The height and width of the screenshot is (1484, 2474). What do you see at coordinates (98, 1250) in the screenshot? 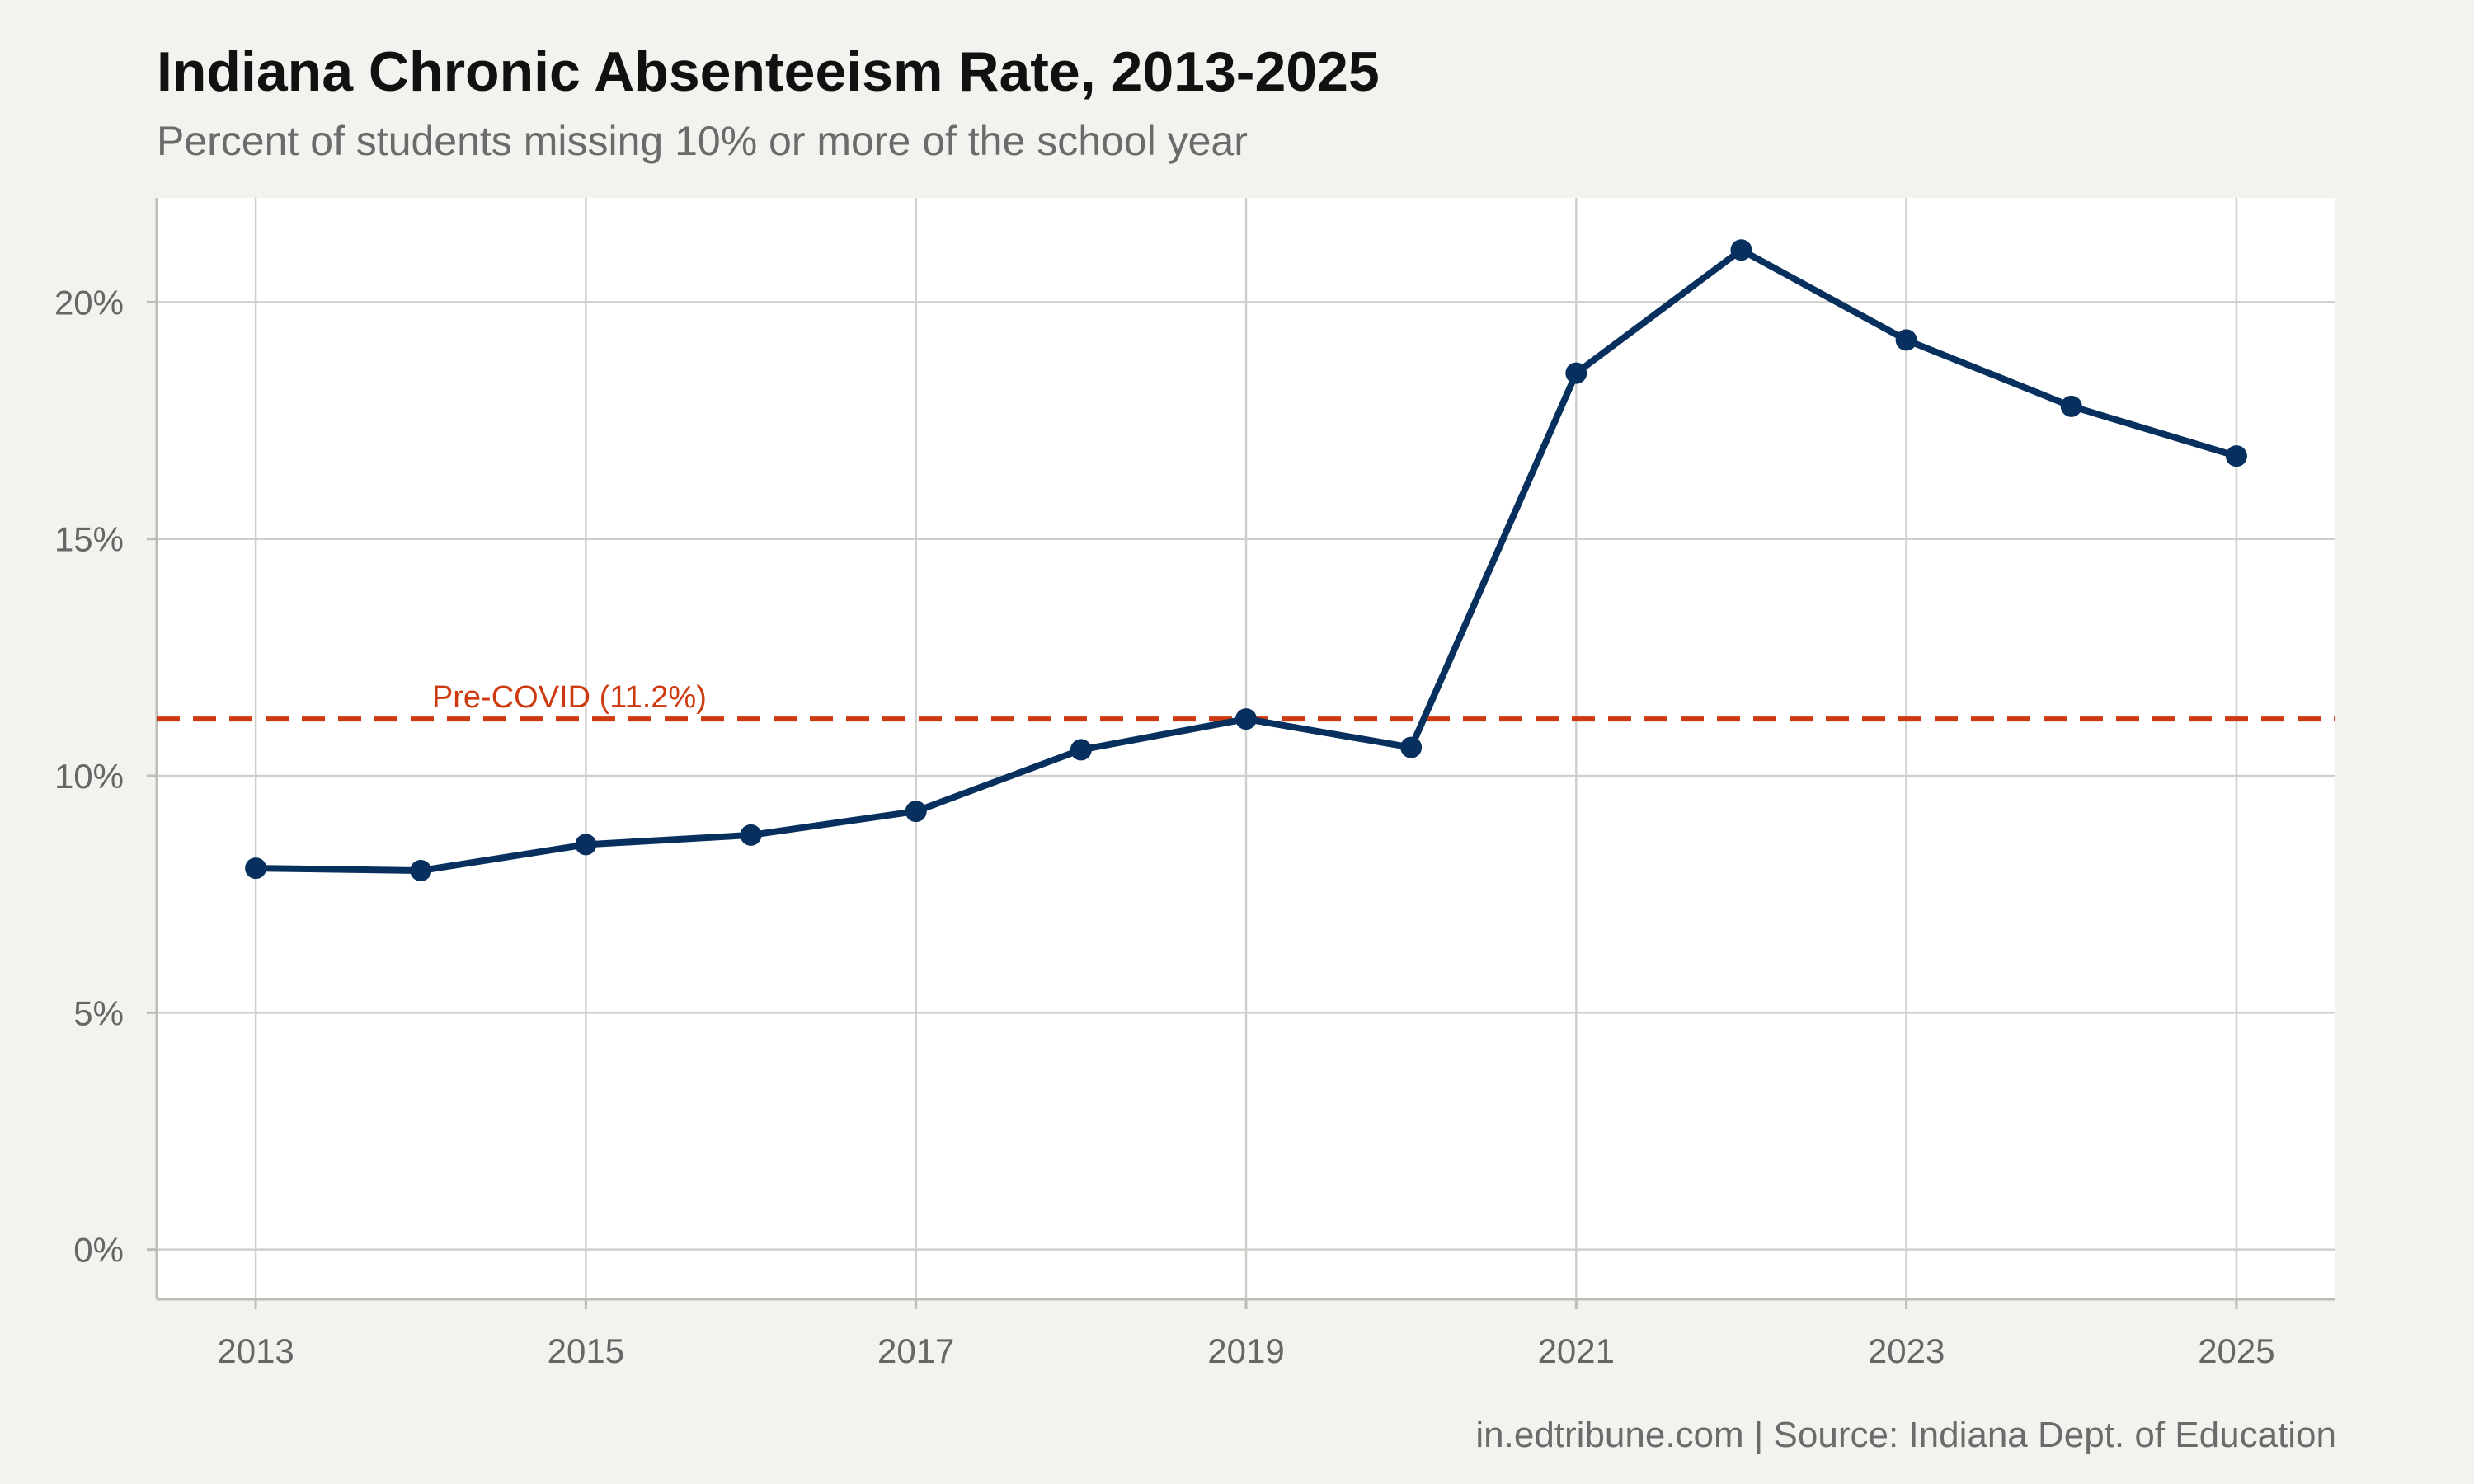
I see `y-tick-label: 0%` at bounding box center [98, 1250].